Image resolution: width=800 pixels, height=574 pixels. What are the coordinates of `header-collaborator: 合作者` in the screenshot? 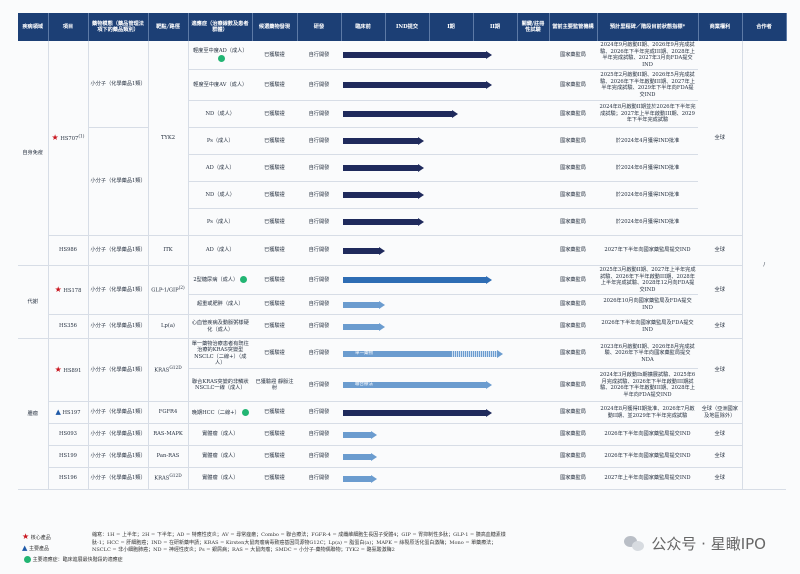 It's located at (764, 27).